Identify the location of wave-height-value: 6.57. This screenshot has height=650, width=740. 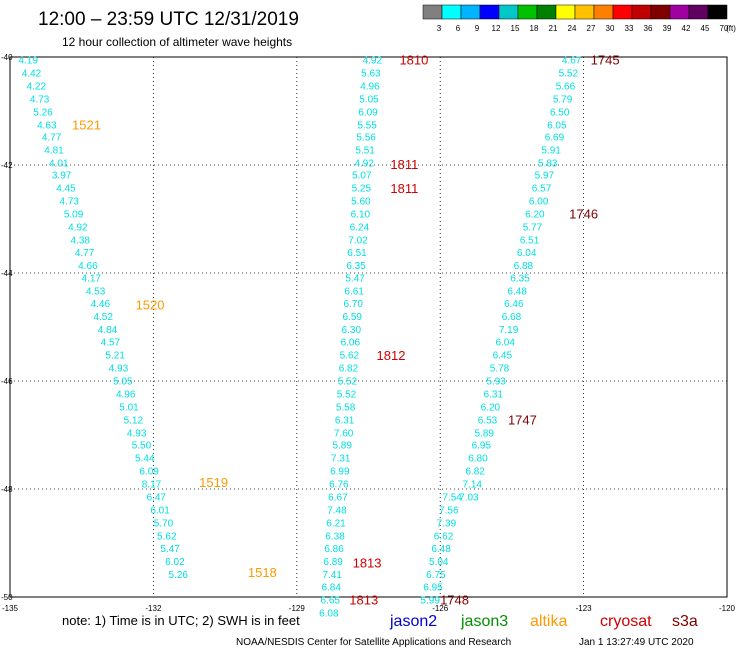
(542, 189).